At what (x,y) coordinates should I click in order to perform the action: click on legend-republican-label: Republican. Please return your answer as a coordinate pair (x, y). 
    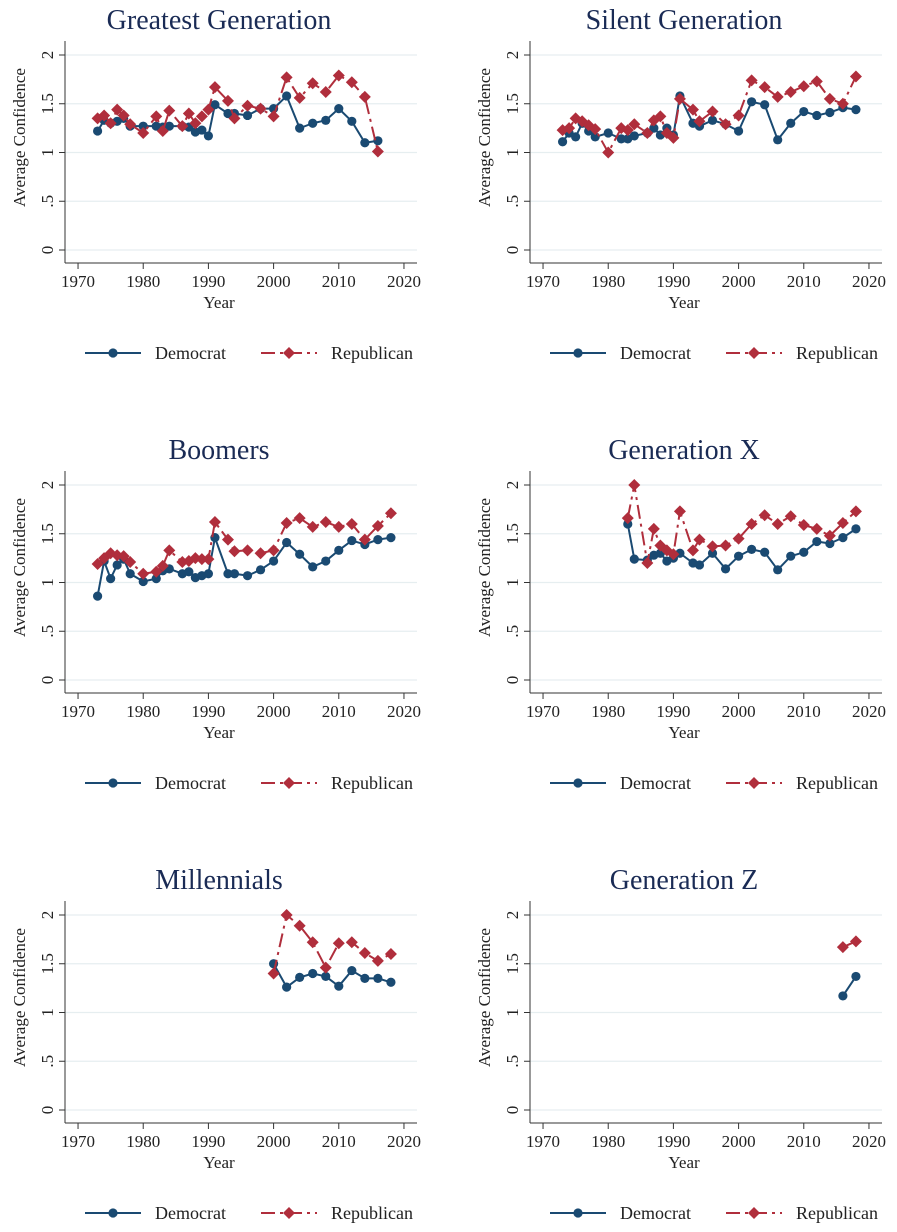
    Looking at the image, I should click on (372, 1213).